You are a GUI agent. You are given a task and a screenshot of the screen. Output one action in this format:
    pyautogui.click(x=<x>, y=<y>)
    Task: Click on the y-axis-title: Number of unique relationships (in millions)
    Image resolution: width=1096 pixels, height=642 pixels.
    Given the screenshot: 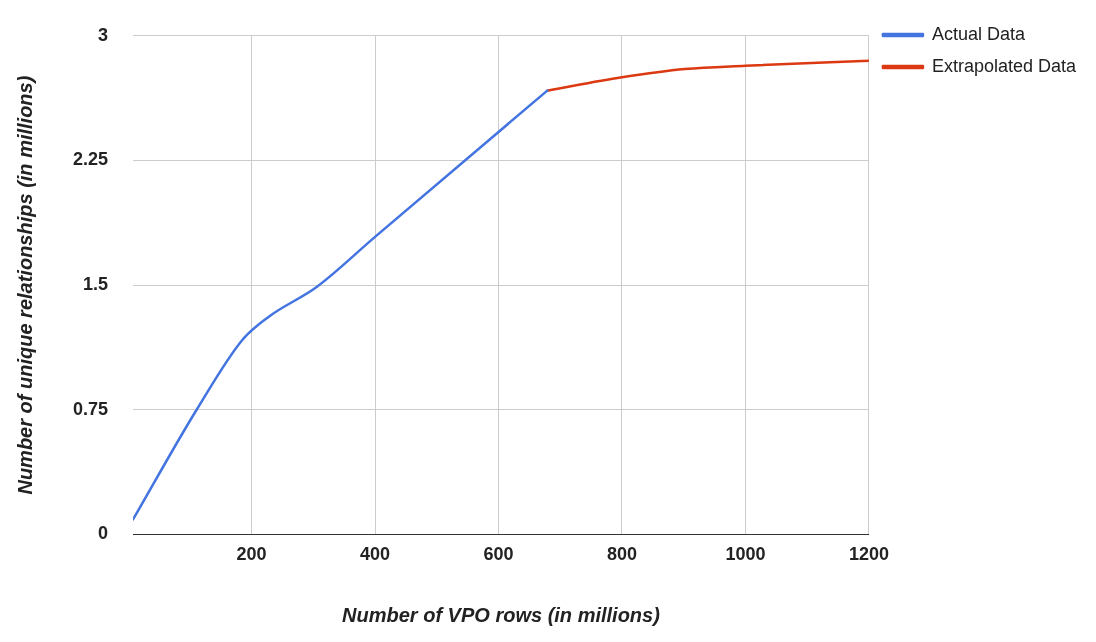 What is the action you would take?
    pyautogui.click(x=24, y=285)
    